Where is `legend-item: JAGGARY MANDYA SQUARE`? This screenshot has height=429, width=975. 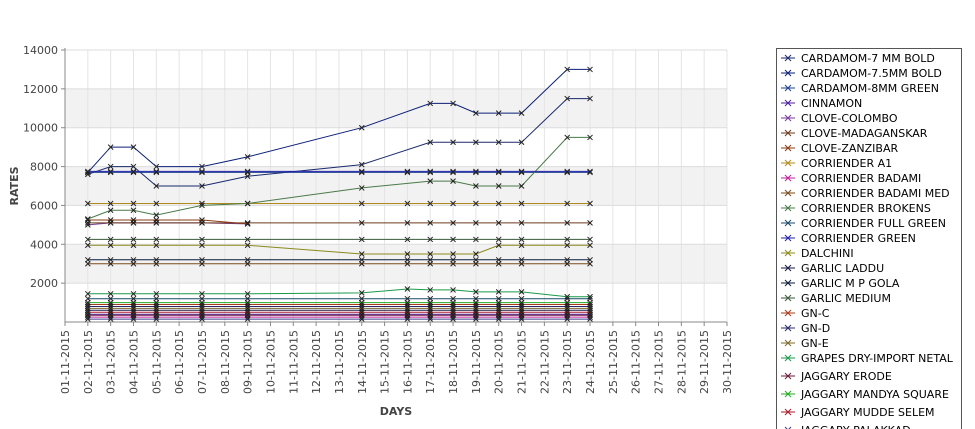
legend-item: JAGGARY MANDYA SQUARE is located at coordinates (865, 394).